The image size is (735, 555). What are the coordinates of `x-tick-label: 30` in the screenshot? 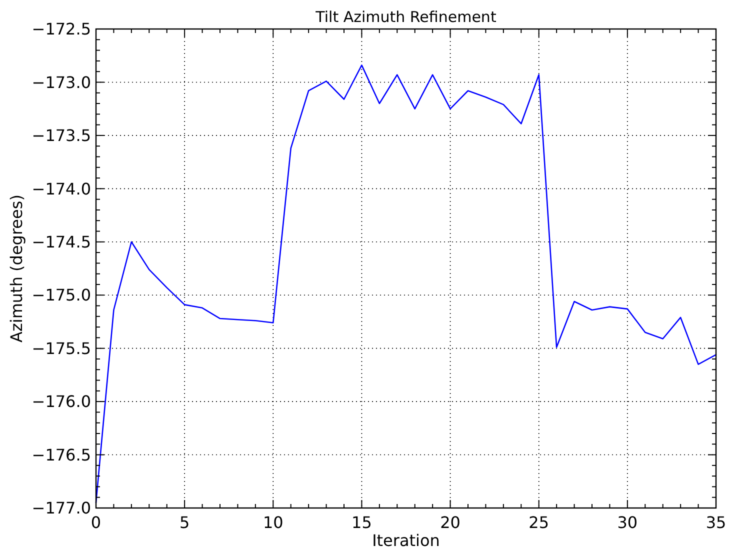 It's located at (627, 522).